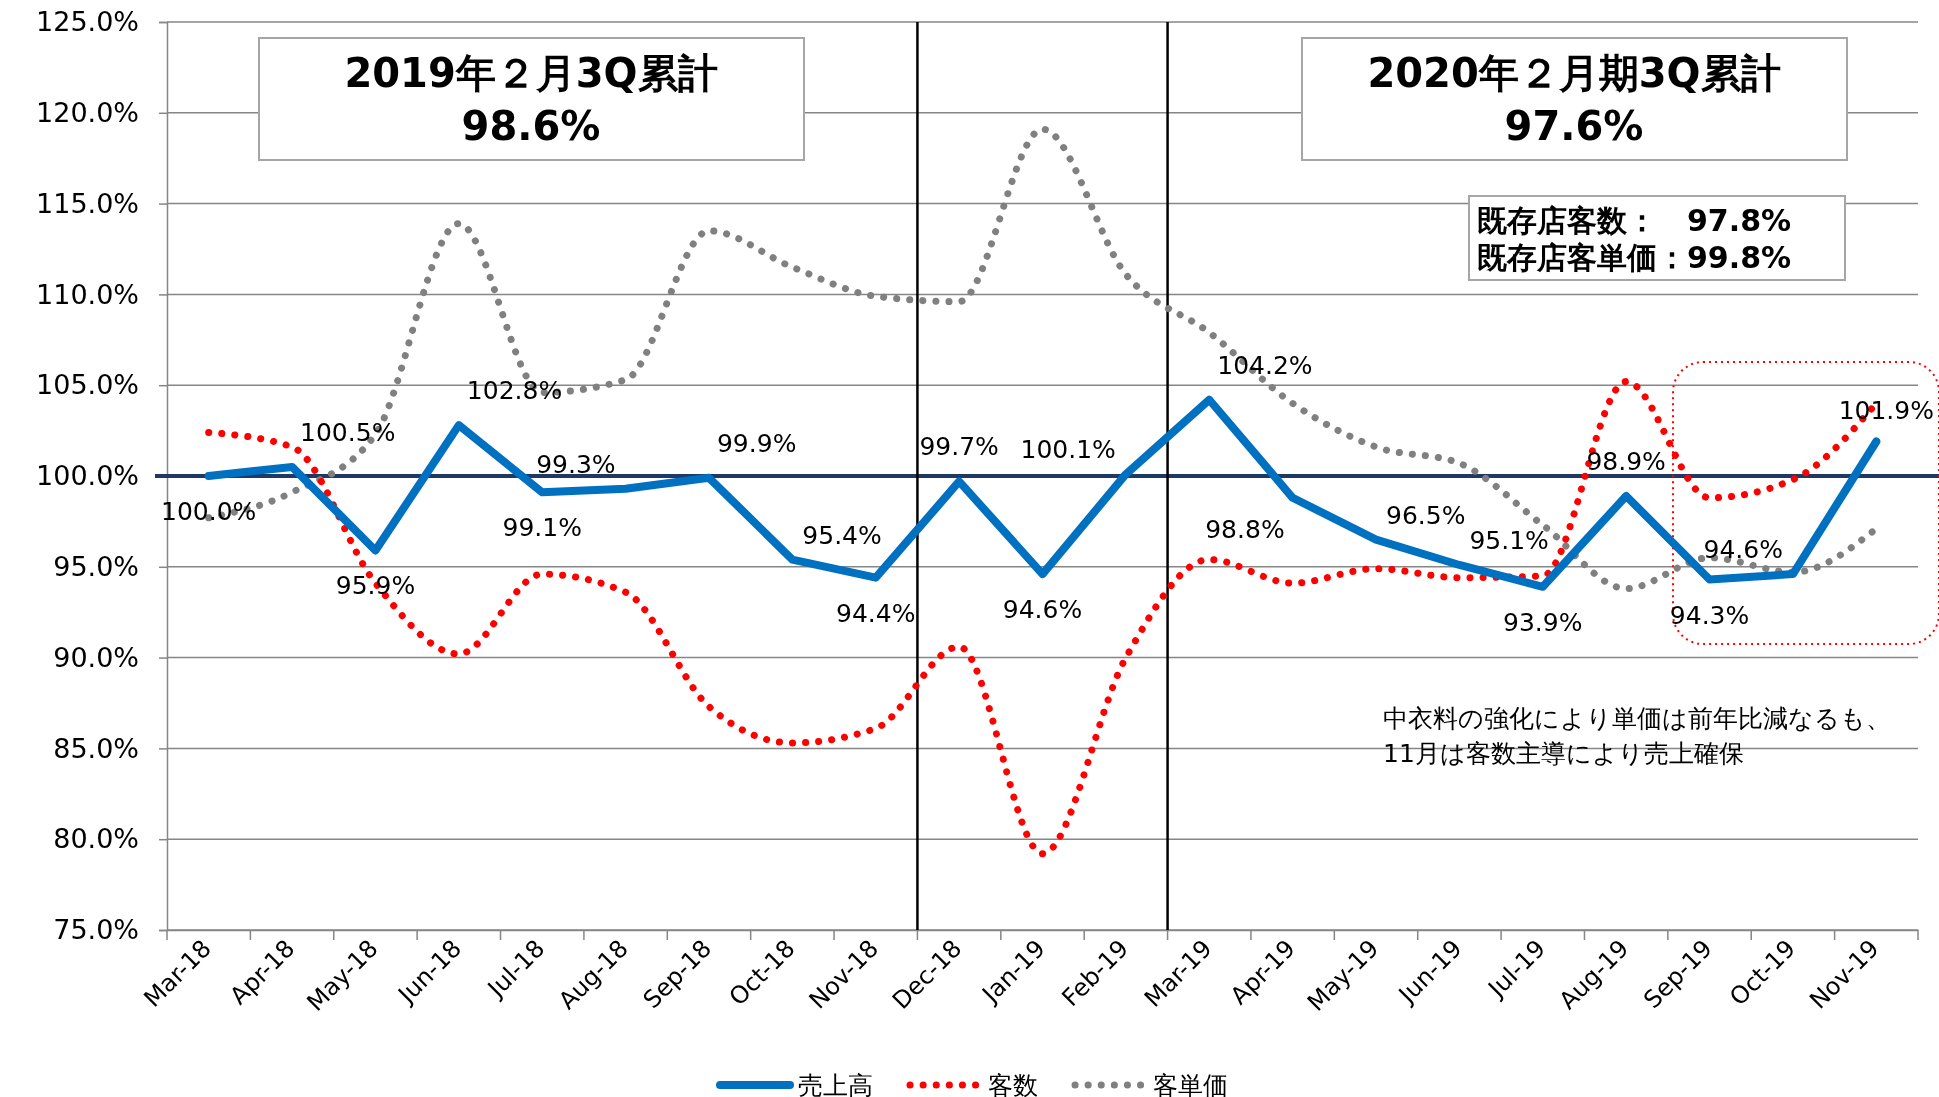 The image size is (1939, 1097). I want to click on data-label: 95.1%, so click(1509, 540).